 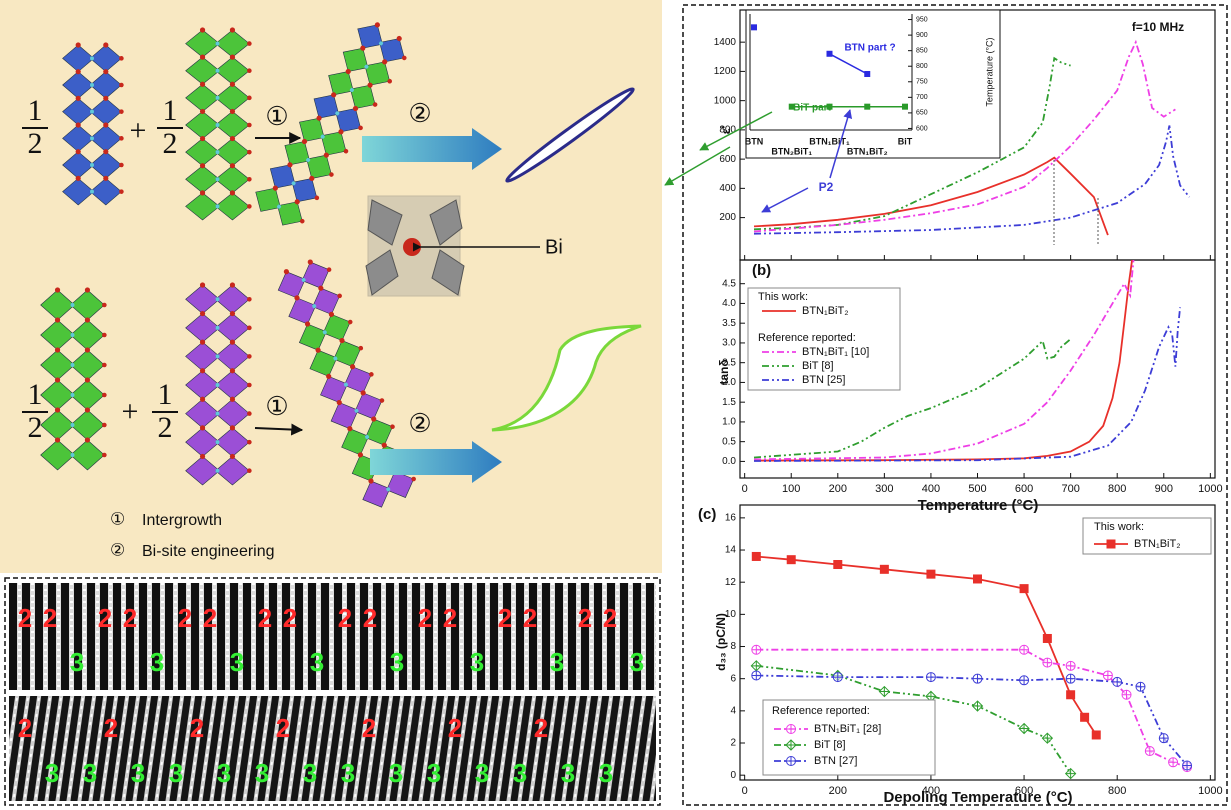 What do you see at coordinates (729, 441) in the screenshot?
I see `y-tick-label: 0.5` at bounding box center [729, 441].